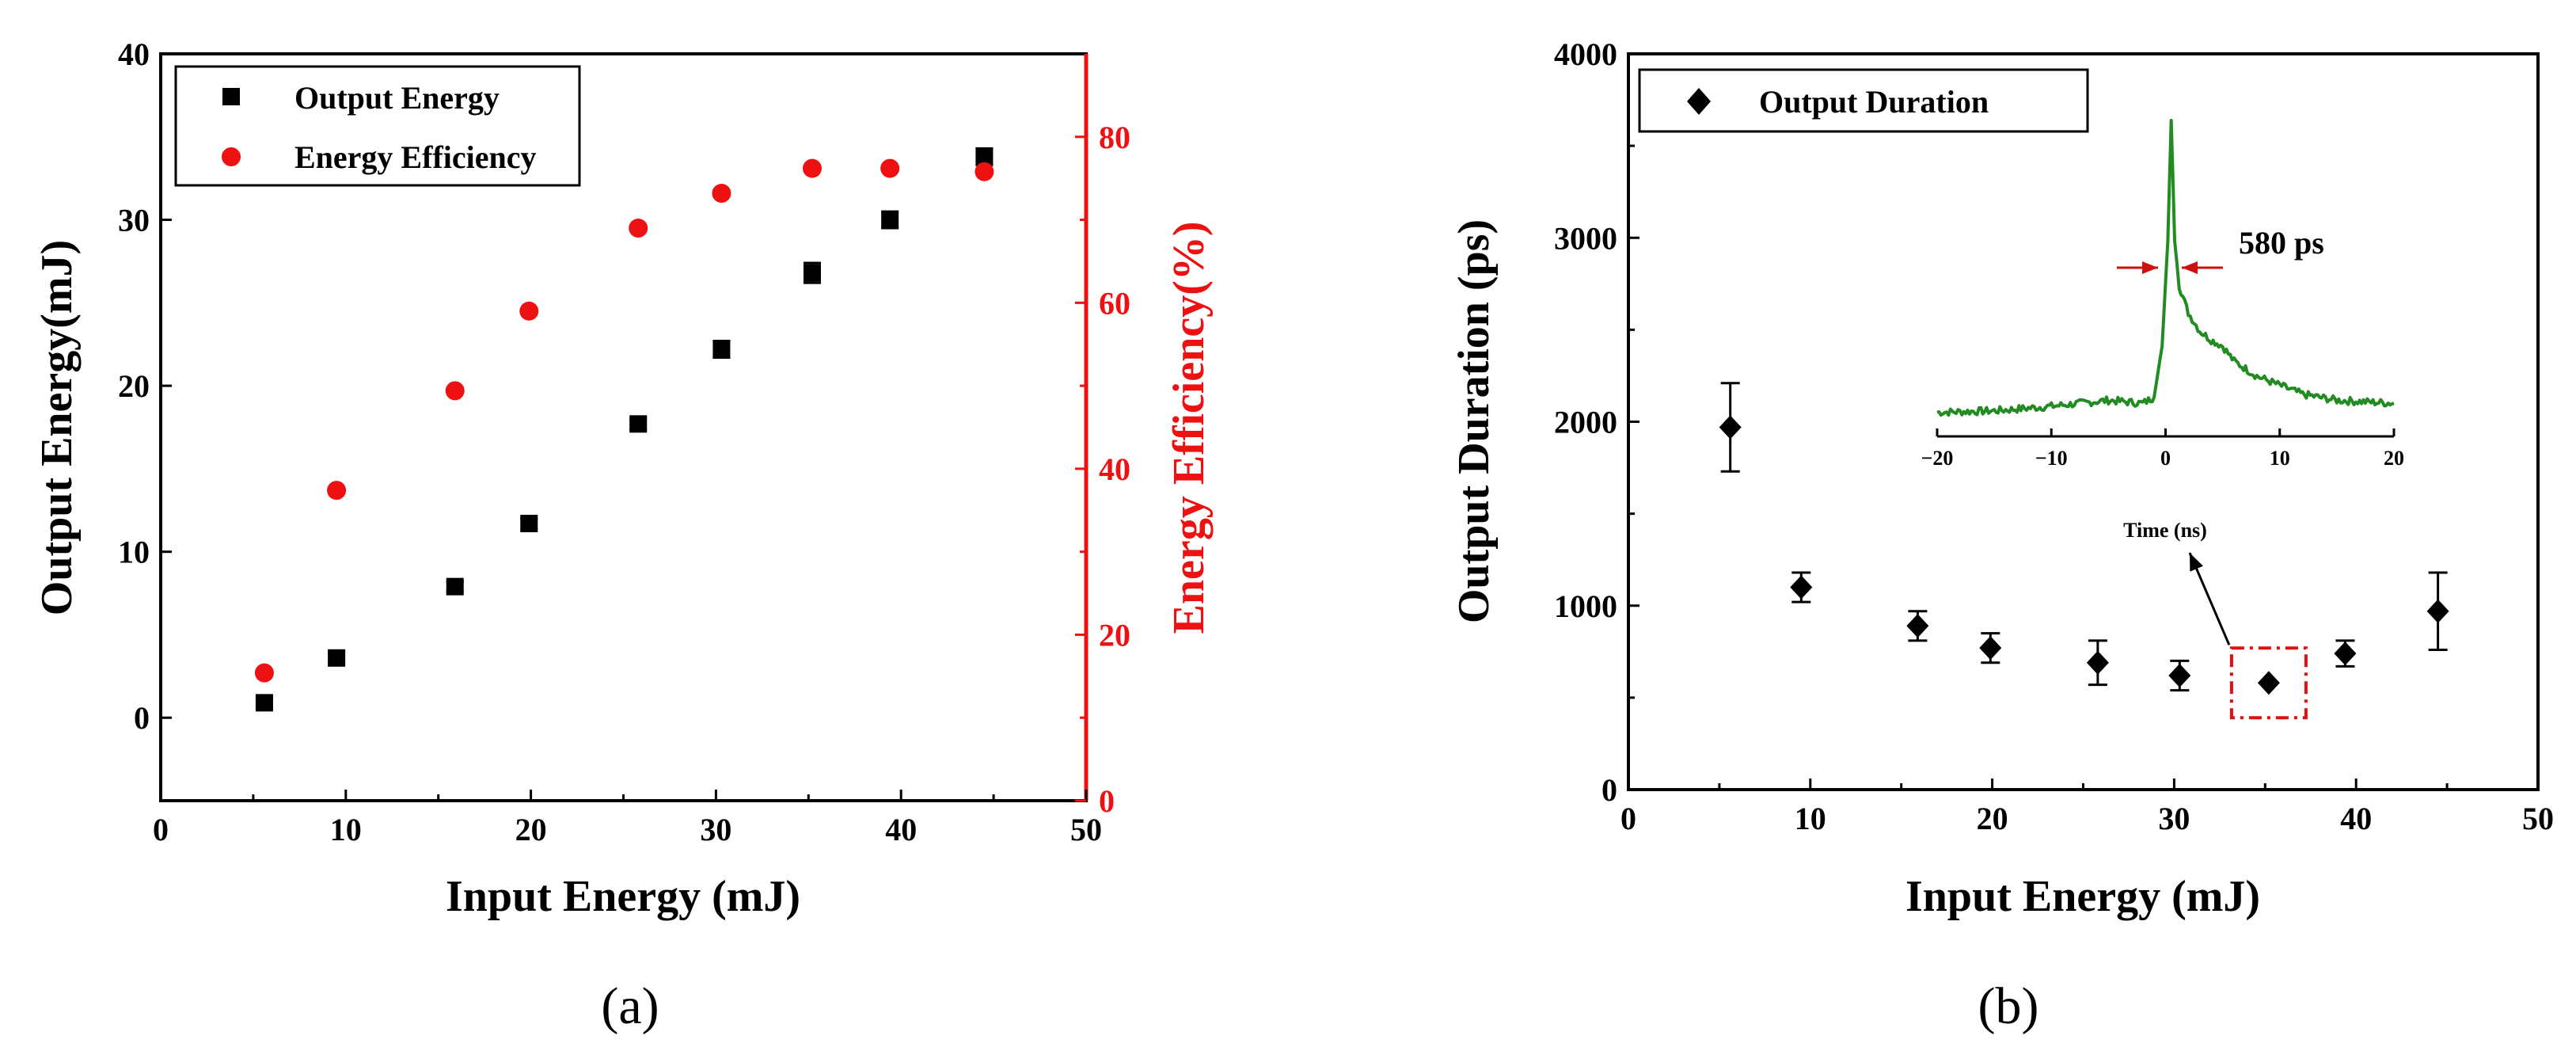 Image resolution: width=2576 pixels, height=1047 pixels. What do you see at coordinates (1086, 829) in the screenshot?
I see `panel-a-x-tick-label: 50` at bounding box center [1086, 829].